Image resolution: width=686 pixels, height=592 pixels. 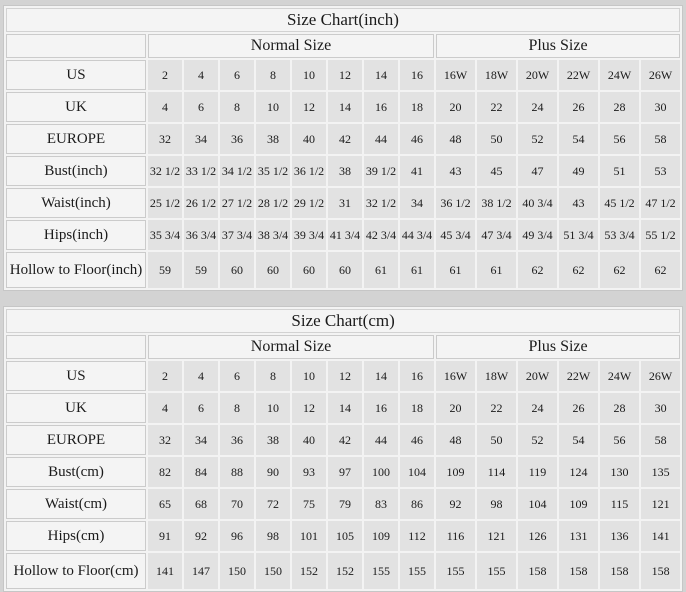 I want to click on size-value-cell: 26W, so click(x=660, y=75).